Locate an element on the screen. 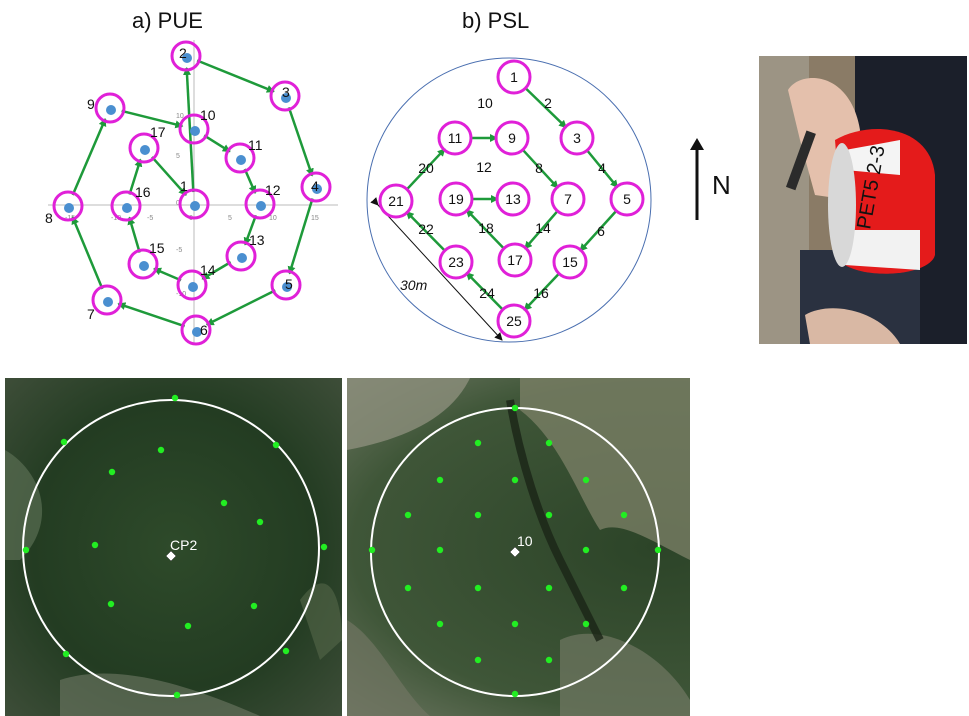  sat-left-center-marker is located at coordinates (171, 556).